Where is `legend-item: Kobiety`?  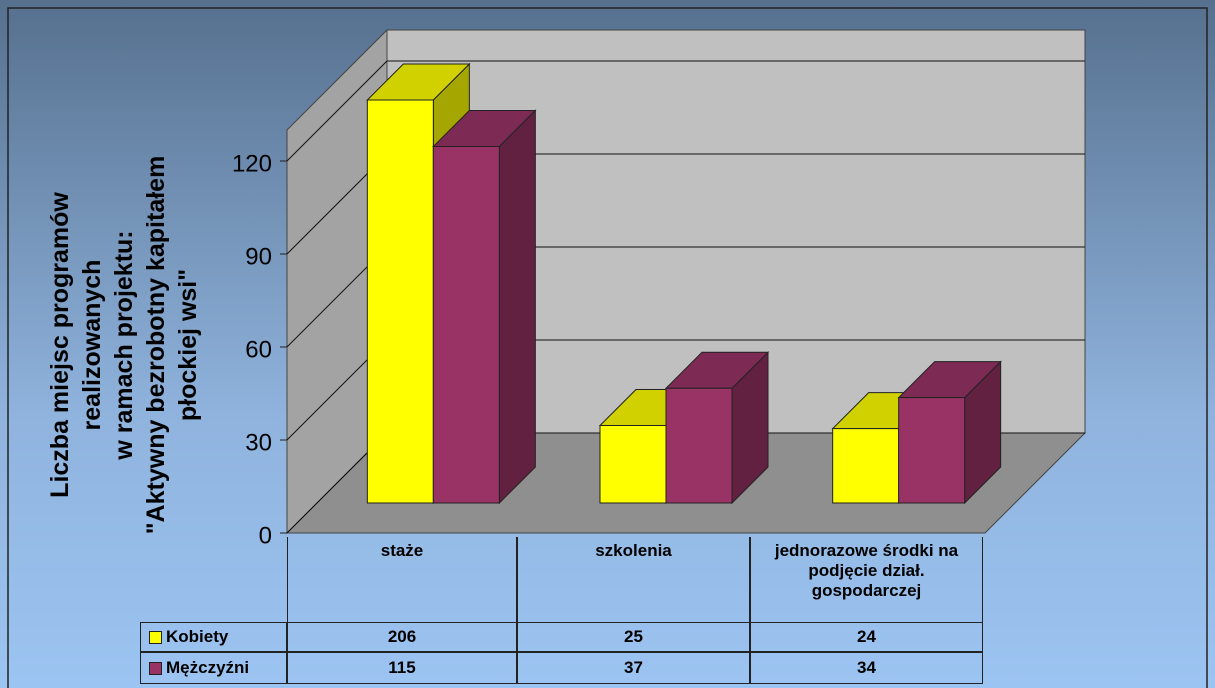
legend-item: Kobiety is located at coordinates (213, 637).